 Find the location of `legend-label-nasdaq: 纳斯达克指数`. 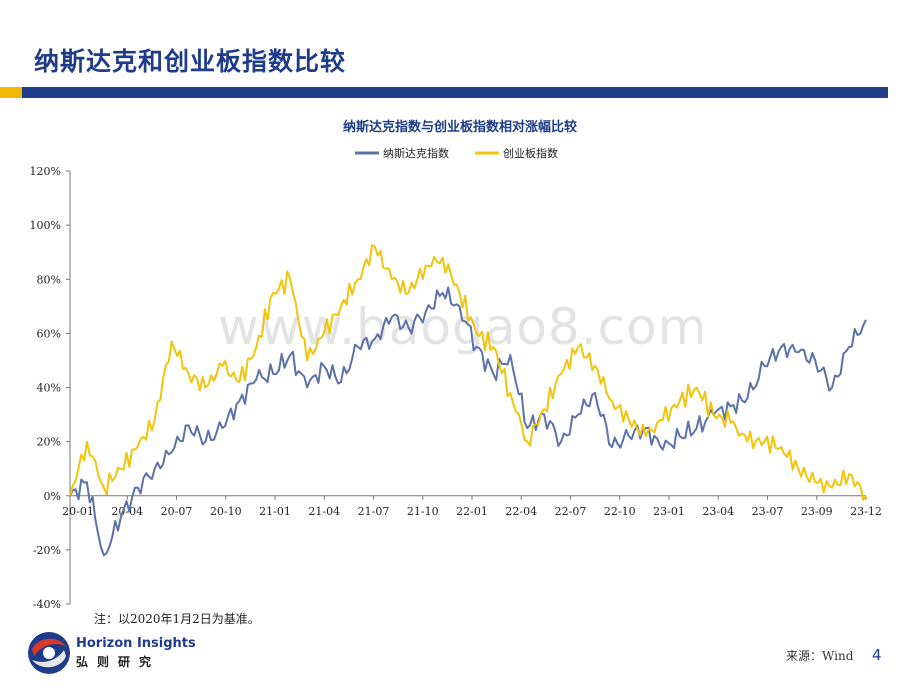

legend-label-nasdaq: 纳斯达克指数 is located at coordinates (416, 153).